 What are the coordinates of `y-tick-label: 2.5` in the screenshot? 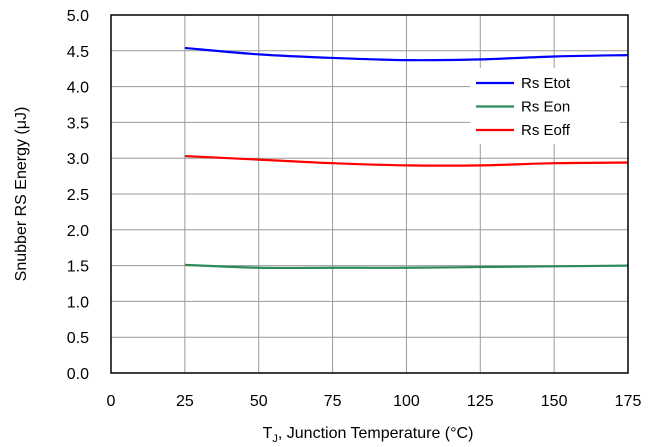 It's located at (78, 195).